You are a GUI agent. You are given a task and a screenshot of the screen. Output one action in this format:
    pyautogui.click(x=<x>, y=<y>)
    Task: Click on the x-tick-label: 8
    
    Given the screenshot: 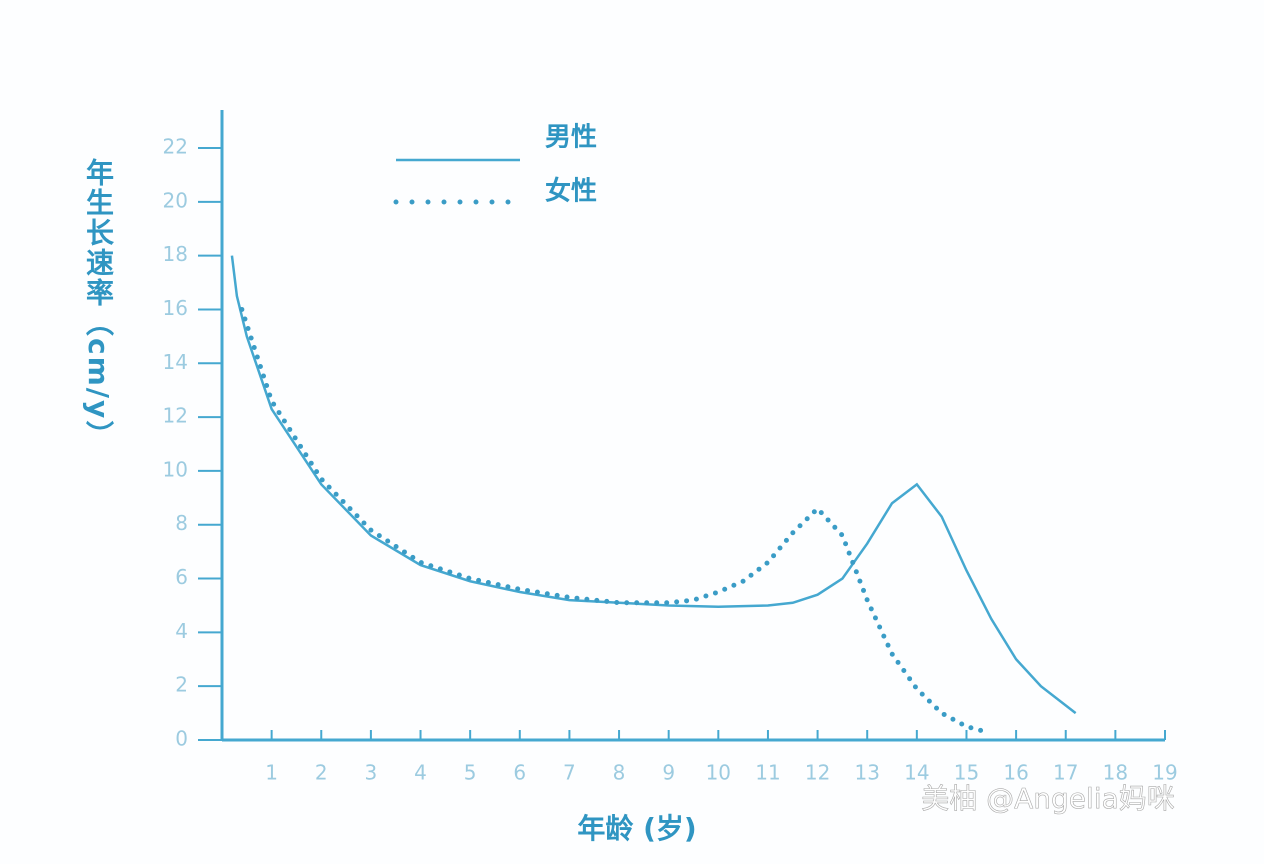 What is the action you would take?
    pyautogui.click(x=619, y=773)
    